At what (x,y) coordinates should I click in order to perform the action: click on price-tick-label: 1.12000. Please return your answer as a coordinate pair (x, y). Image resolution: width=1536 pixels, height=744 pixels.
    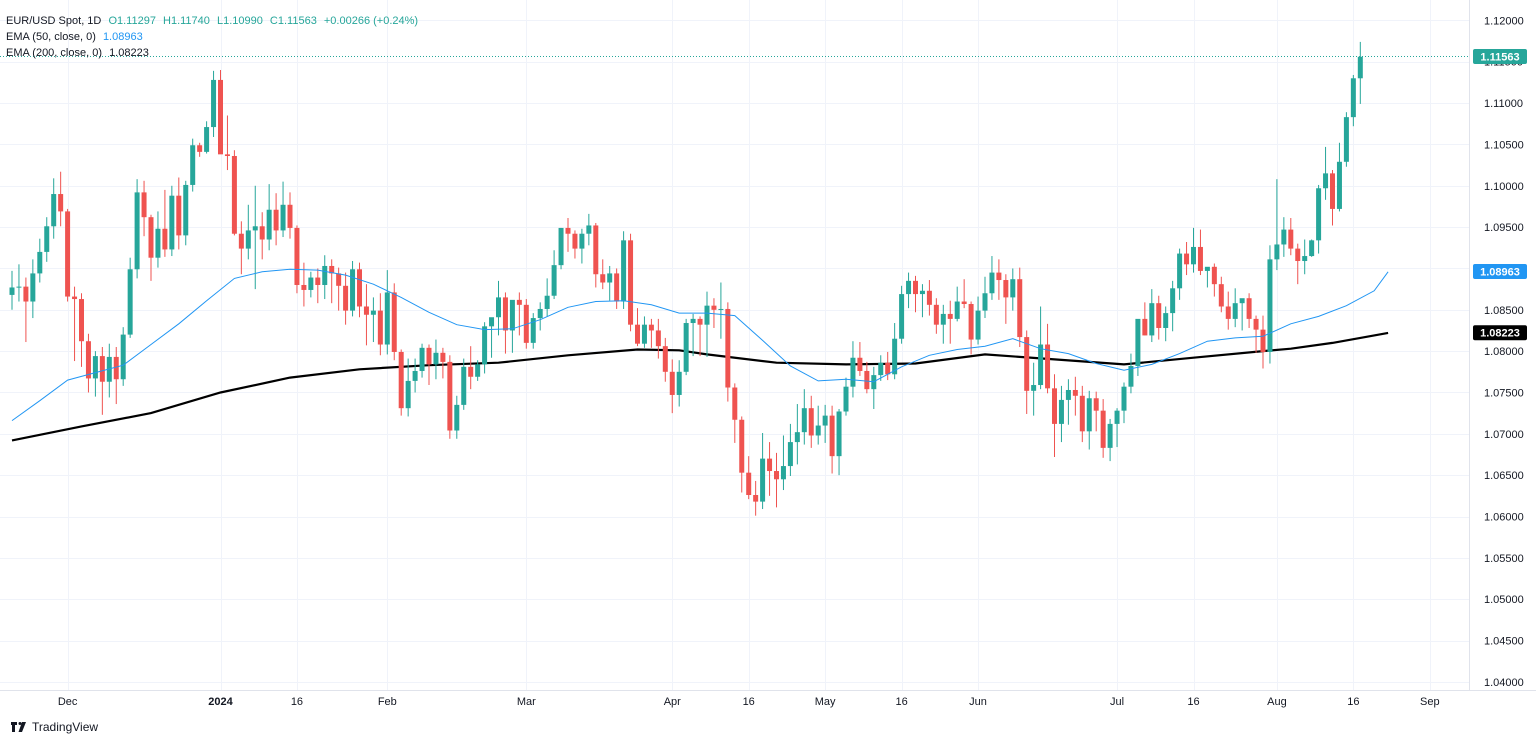
    Looking at the image, I should click on (1504, 21).